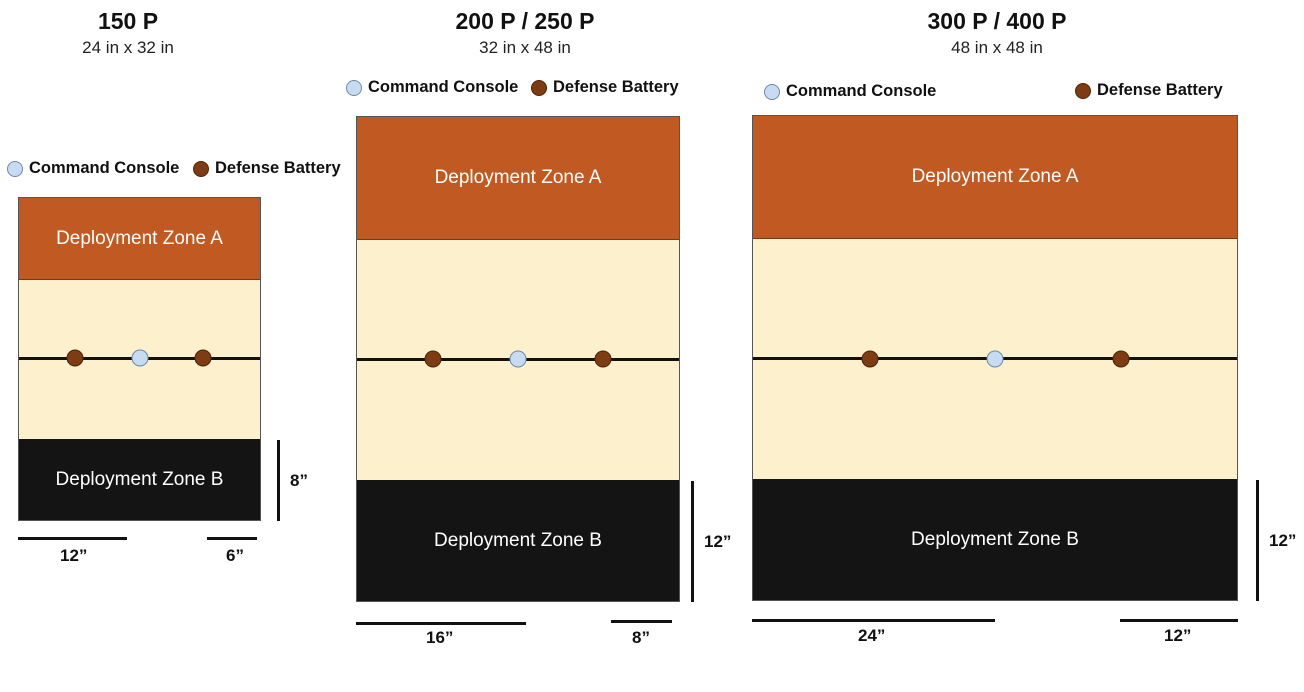 The height and width of the screenshot is (692, 1304). What do you see at coordinates (299, 480) in the screenshot?
I see `depth-label: 8”` at bounding box center [299, 480].